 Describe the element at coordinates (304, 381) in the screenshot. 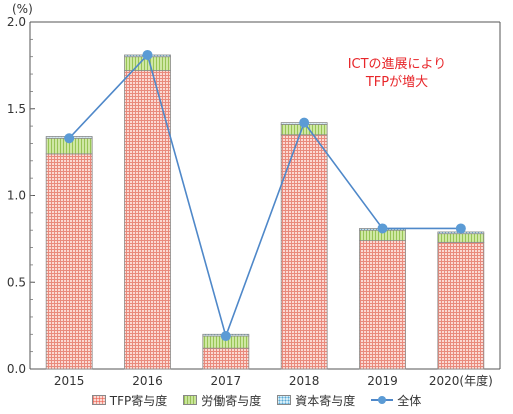

I see `x-tick-label: 2018` at that location.